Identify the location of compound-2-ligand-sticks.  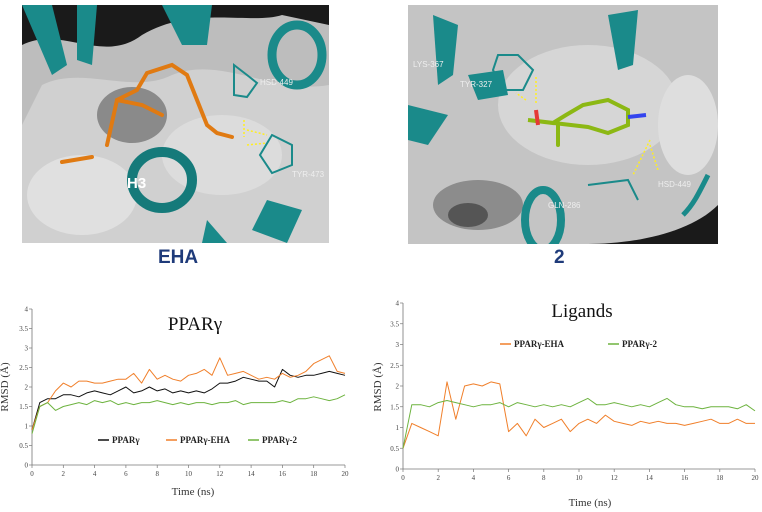
(578, 122).